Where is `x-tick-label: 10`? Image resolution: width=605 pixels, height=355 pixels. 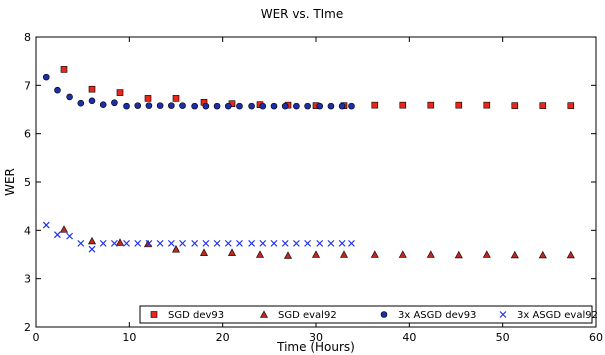 x-tick-label: 10 is located at coordinates (129, 337).